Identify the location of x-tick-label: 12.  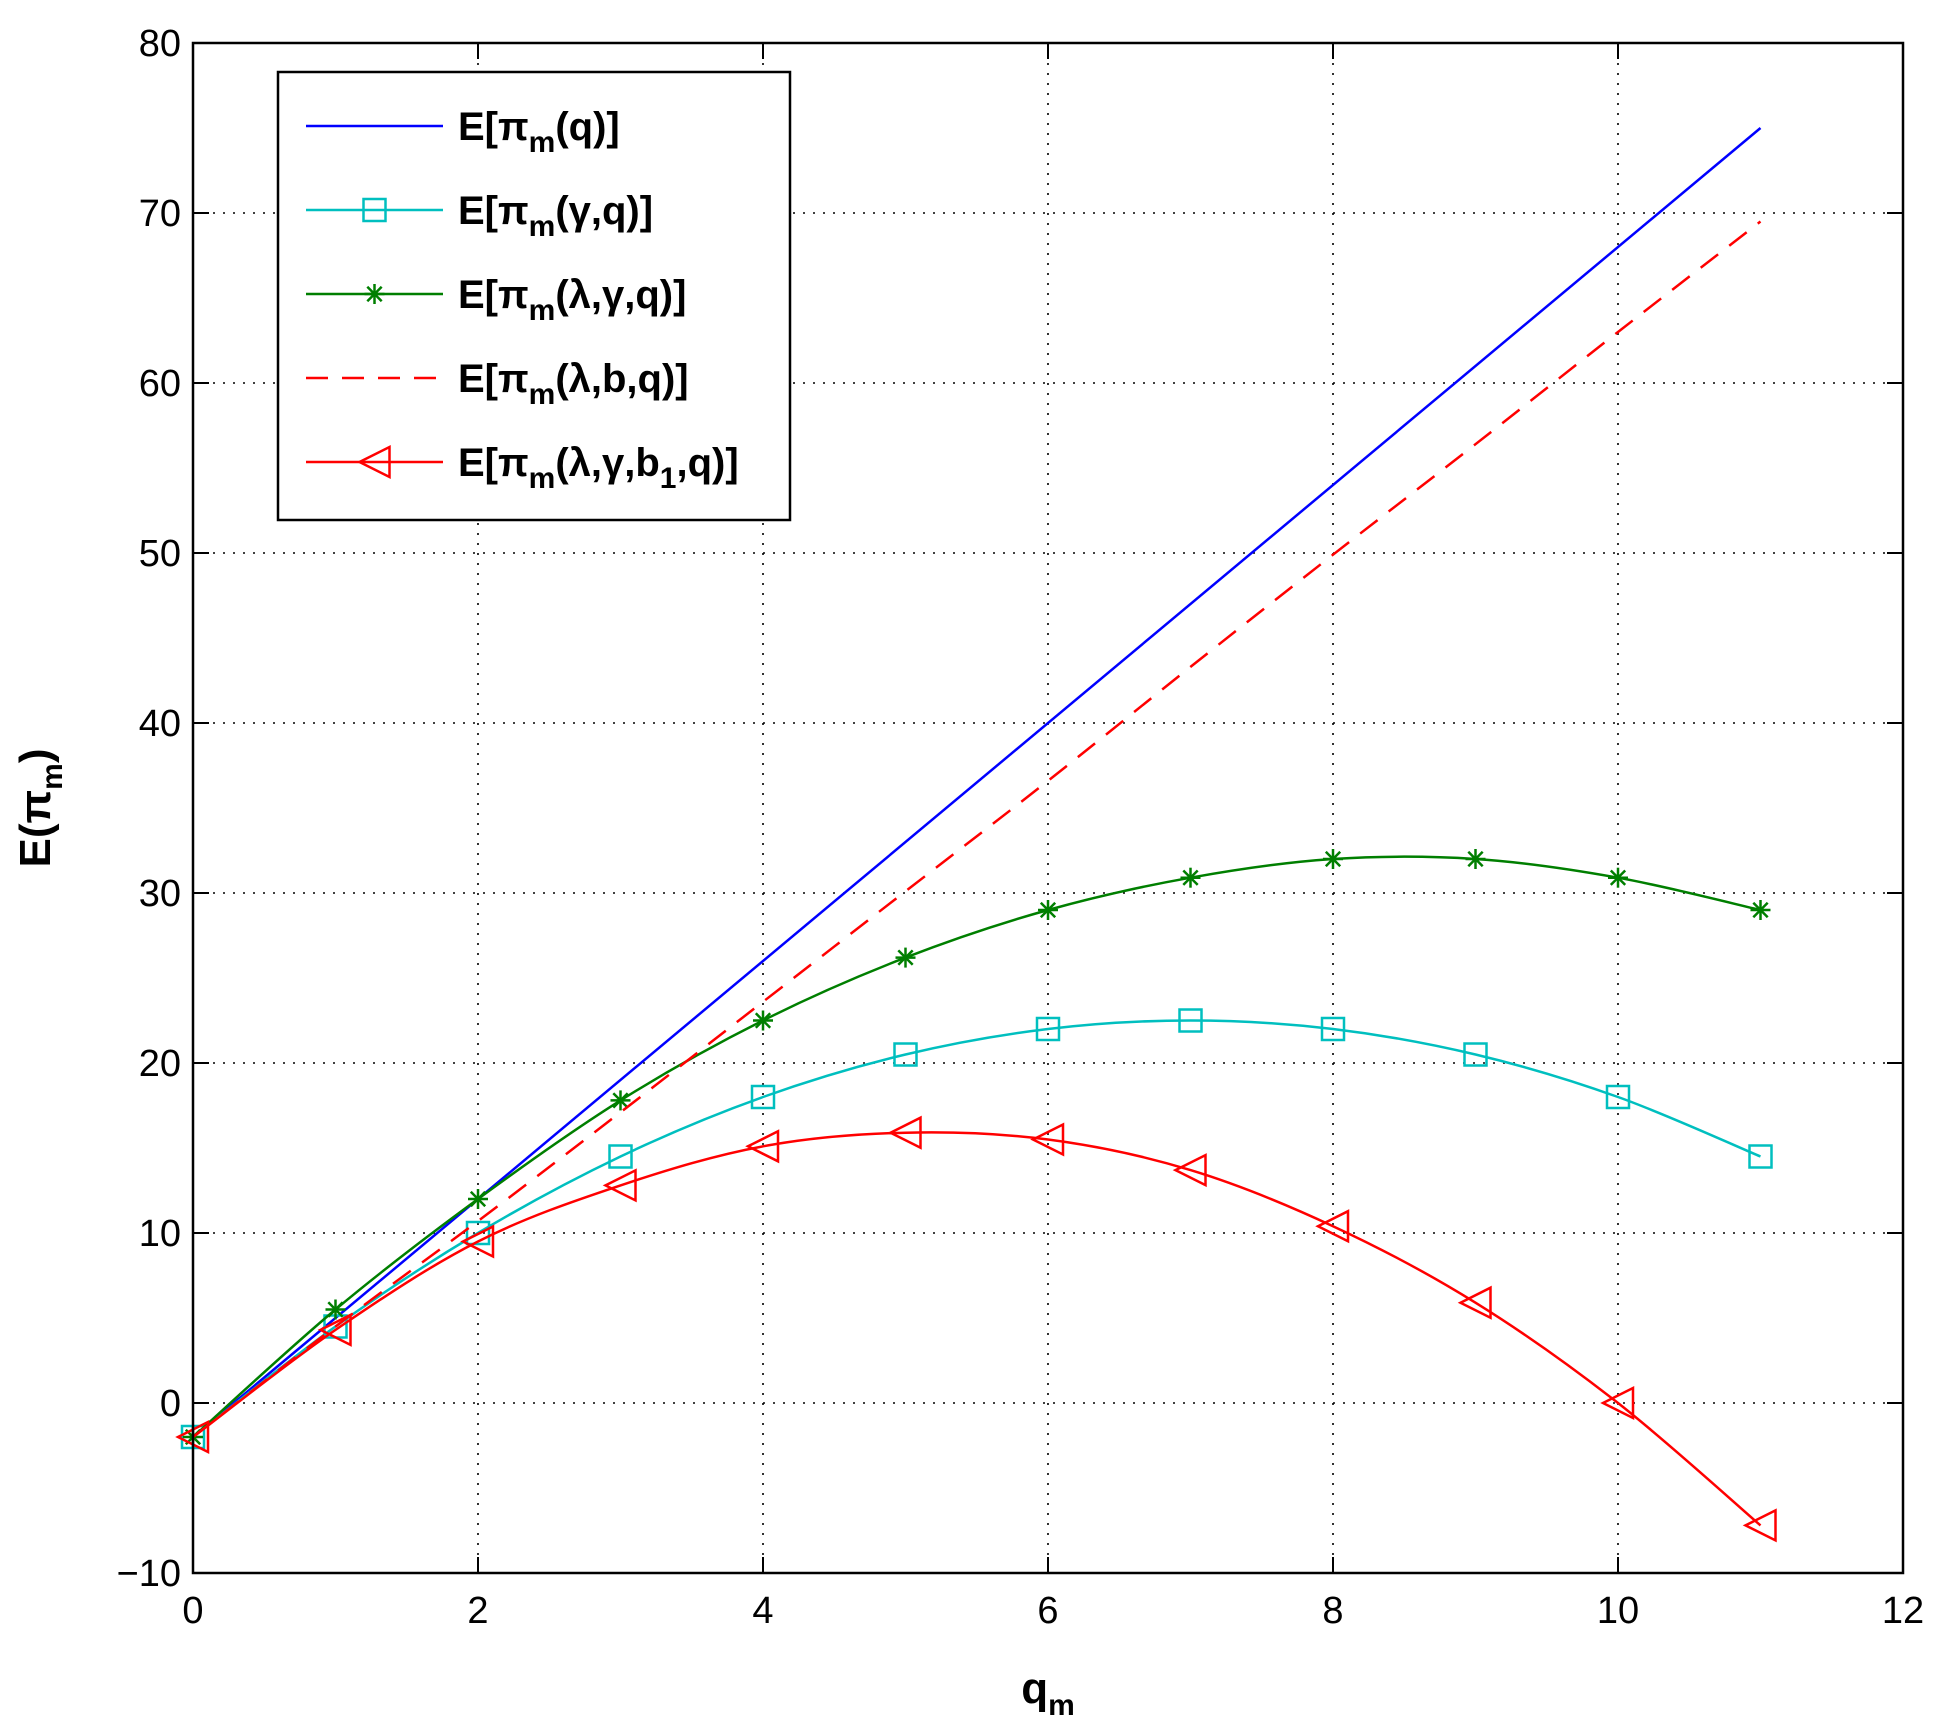
(1903, 1611).